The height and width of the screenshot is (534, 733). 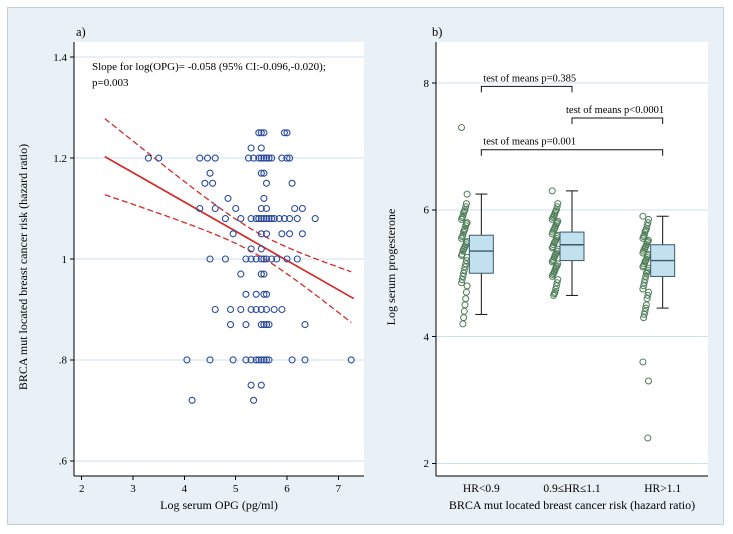 I want to click on x-tick-label: 7, so click(x=339, y=489).